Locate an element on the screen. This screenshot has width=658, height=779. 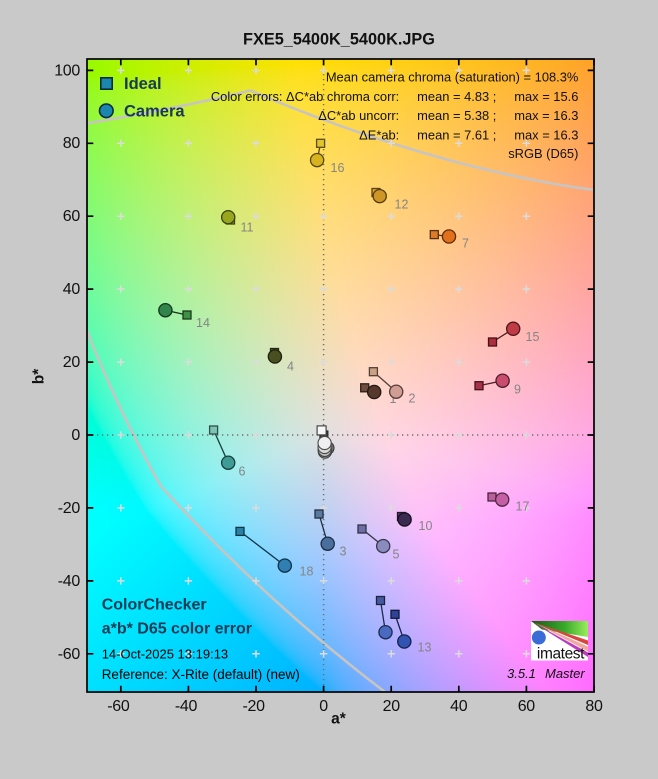
svg-text: 7 is located at coordinates (465, 244).